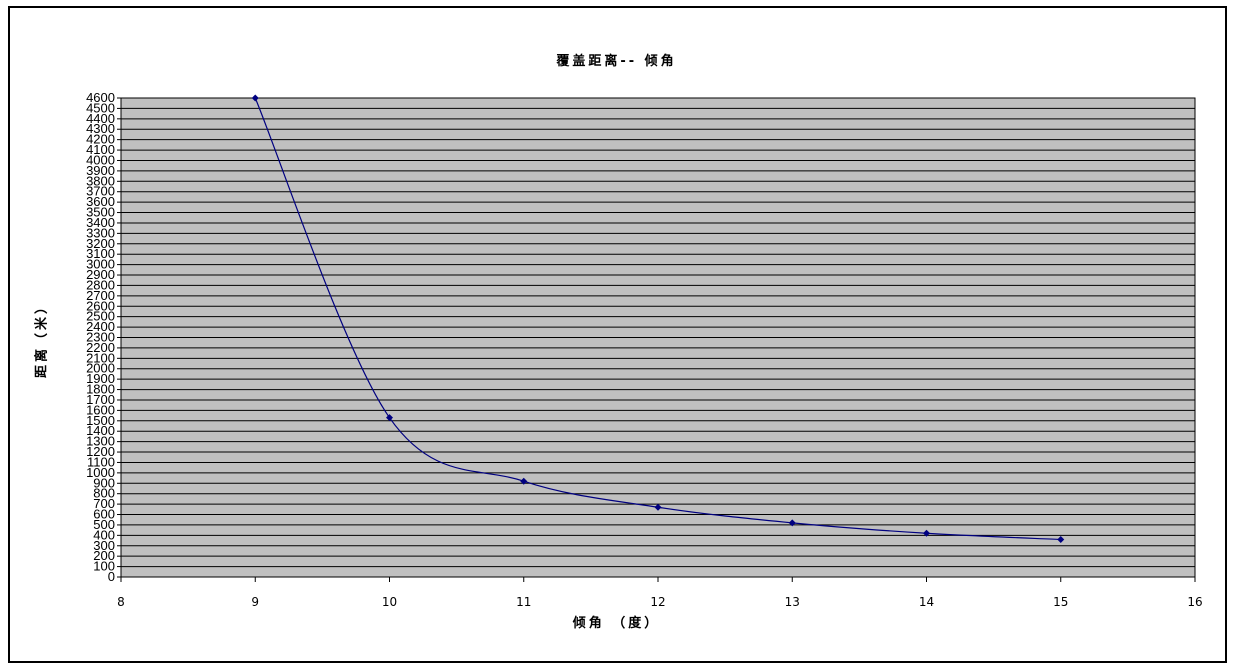  Describe the element at coordinates (100, 378) in the screenshot. I see `y-tick-label: 1900` at that location.